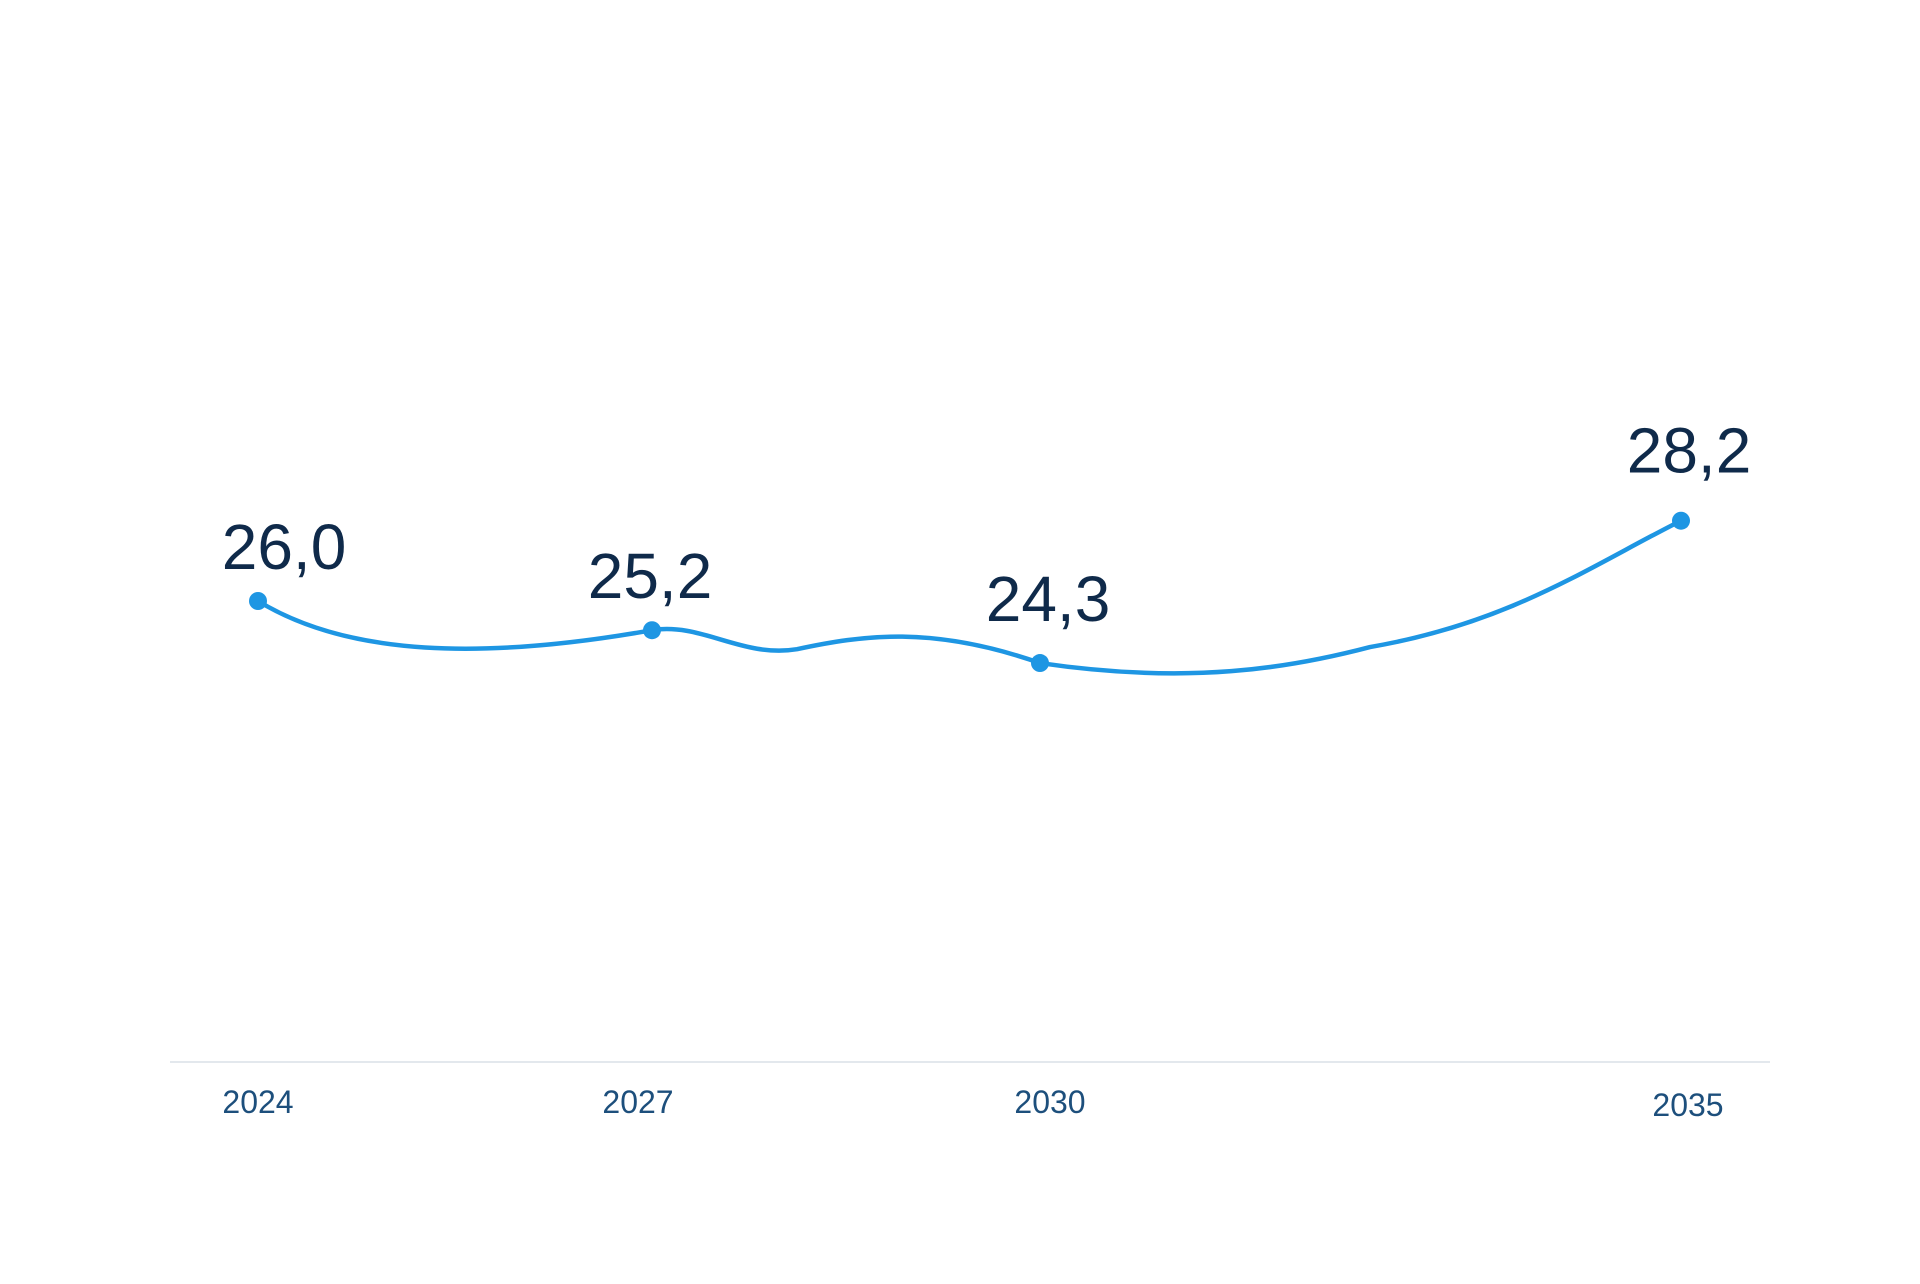  I want to click on data-point-2035, so click(1681, 520).